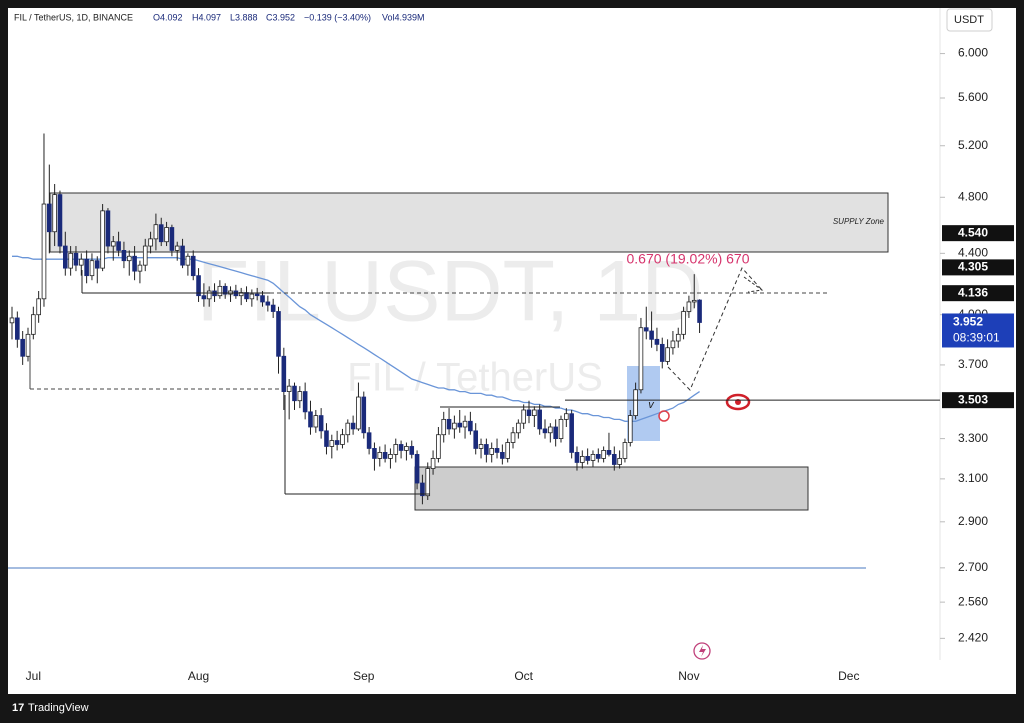 This screenshot has height=723, width=1024. I want to click on currency: USDT, so click(969, 20).